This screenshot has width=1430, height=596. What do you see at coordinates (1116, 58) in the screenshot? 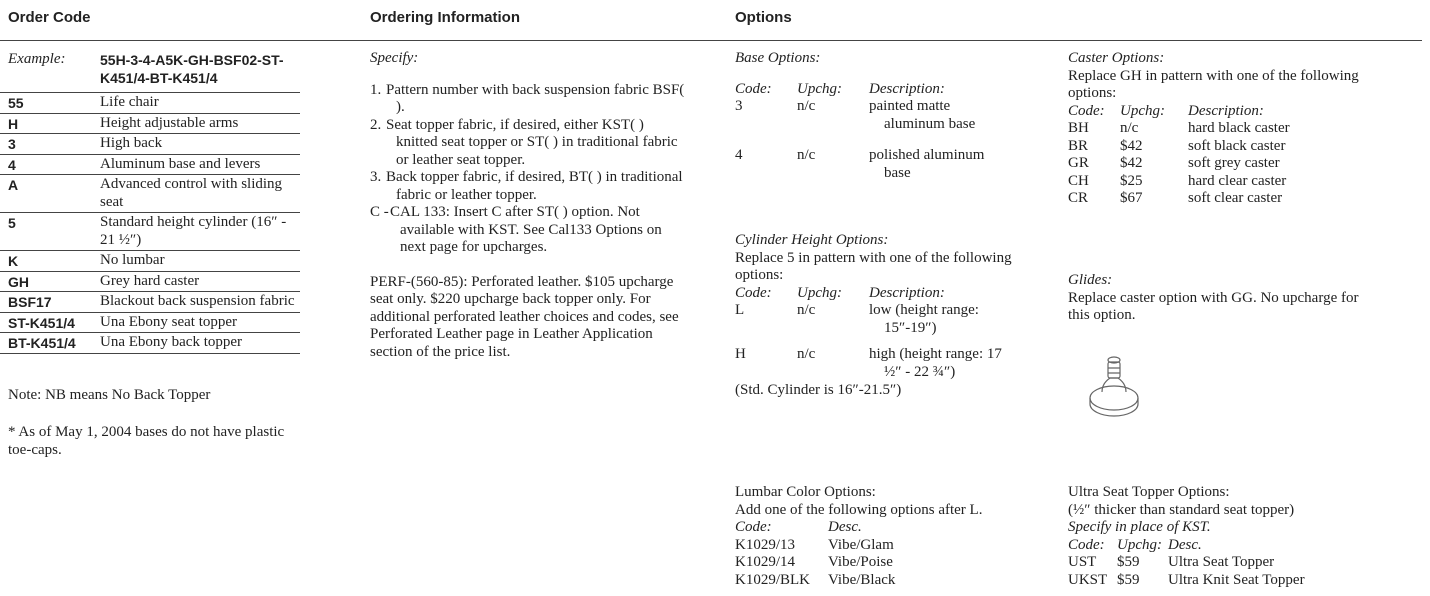
I see `section-title: Caster Options:` at bounding box center [1116, 58].